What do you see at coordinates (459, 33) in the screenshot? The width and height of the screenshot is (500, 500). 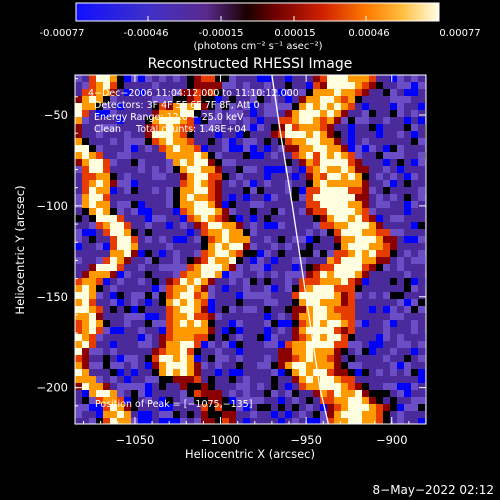 I see `colorbar-tick-label: 0.00077` at bounding box center [459, 33].